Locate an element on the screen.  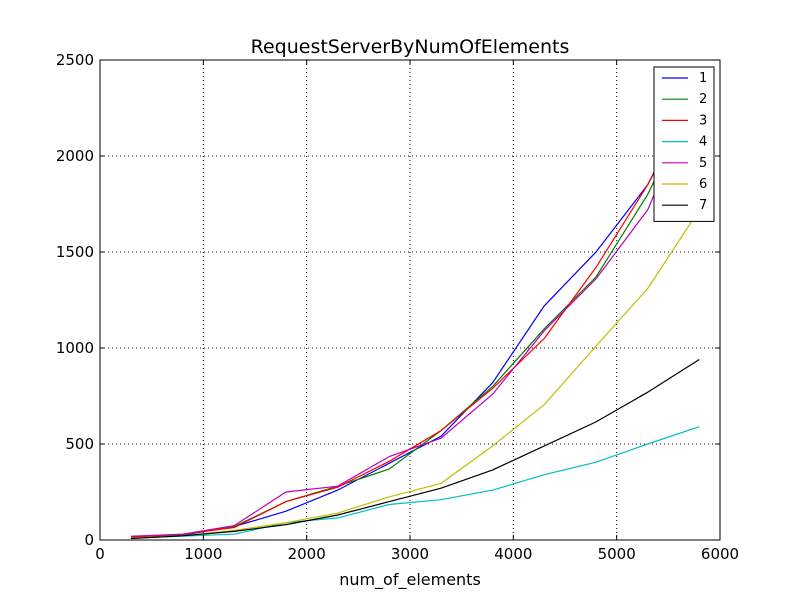
legend-label-6: 6 is located at coordinates (703, 184).